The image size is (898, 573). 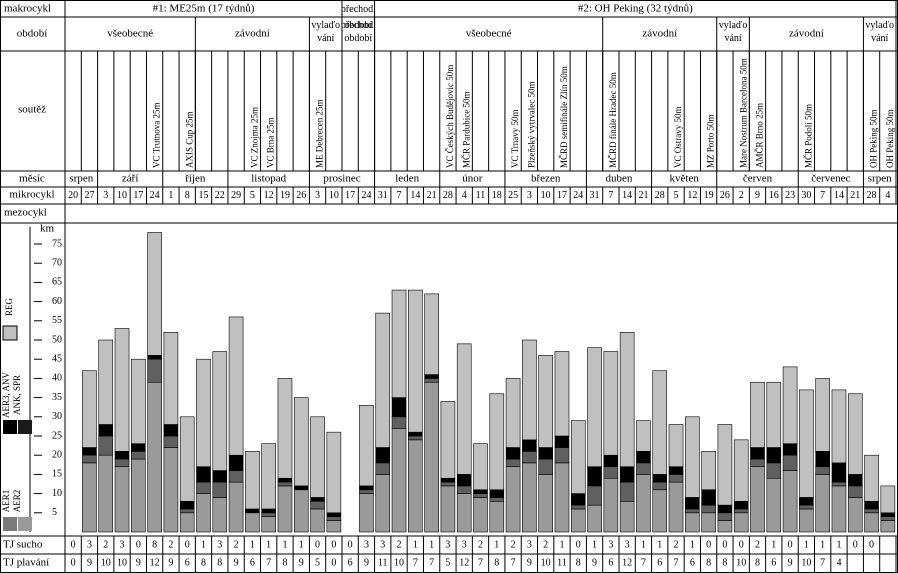 I want to click on competition-label: AXIS Cup 25m, so click(x=189, y=139).